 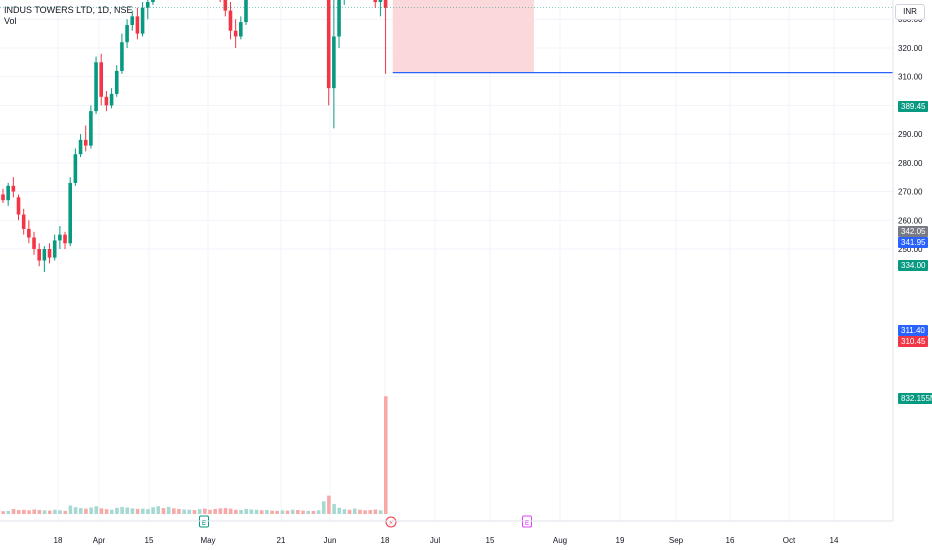 I want to click on x-tick-label: 15, so click(x=490, y=540).